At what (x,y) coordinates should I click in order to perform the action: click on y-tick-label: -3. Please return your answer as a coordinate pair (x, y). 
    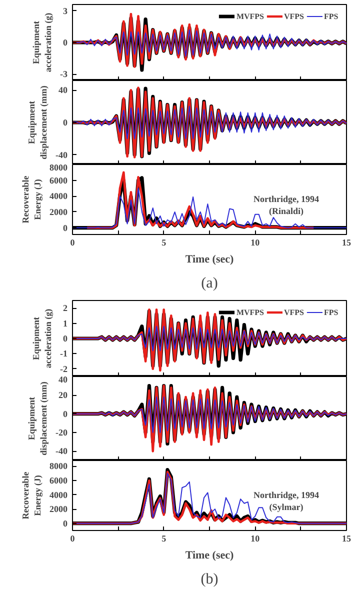
    Looking at the image, I should click on (64, 74).